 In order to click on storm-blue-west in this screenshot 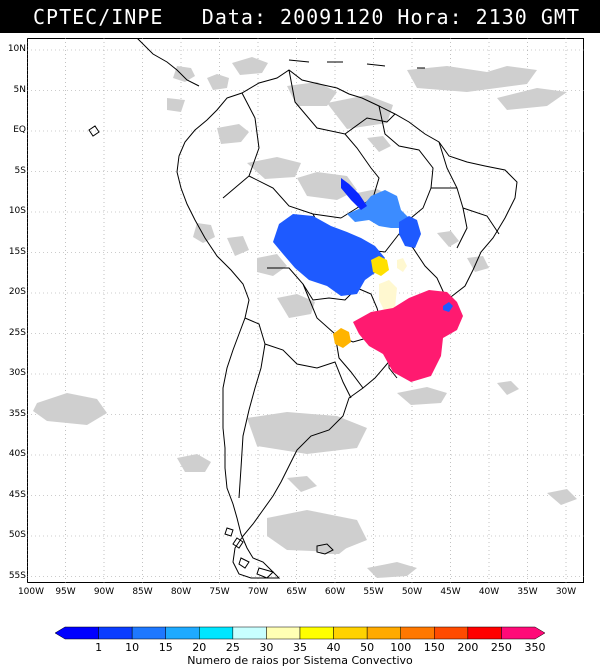, I will do `click(329, 255)`.